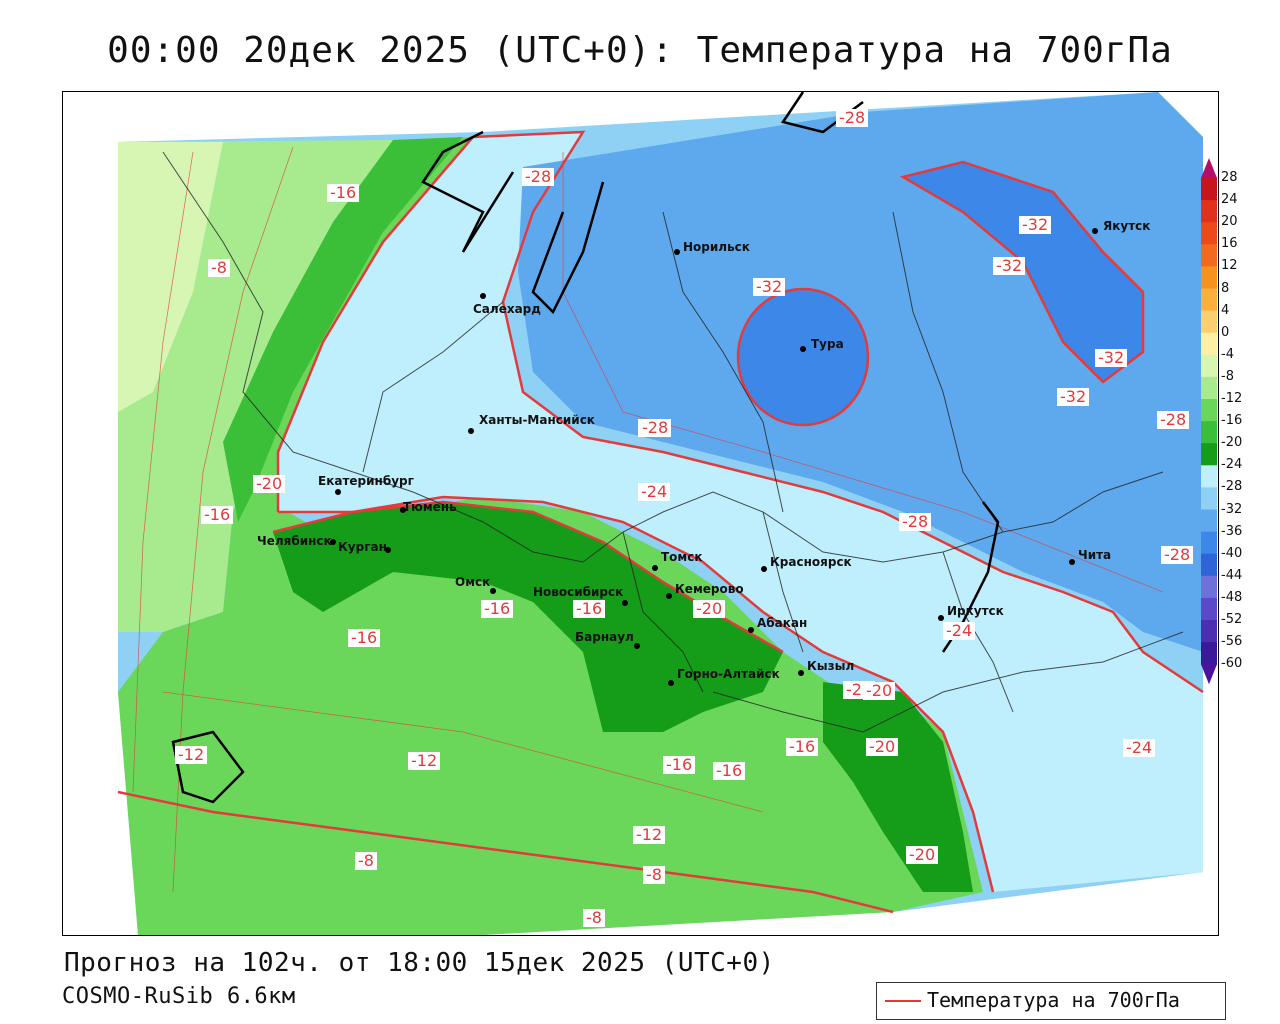 This screenshot has width=1280, height=1024. What do you see at coordinates (1232, 398) in the screenshot?
I see `colorbar-tick-label: -12` at bounding box center [1232, 398].